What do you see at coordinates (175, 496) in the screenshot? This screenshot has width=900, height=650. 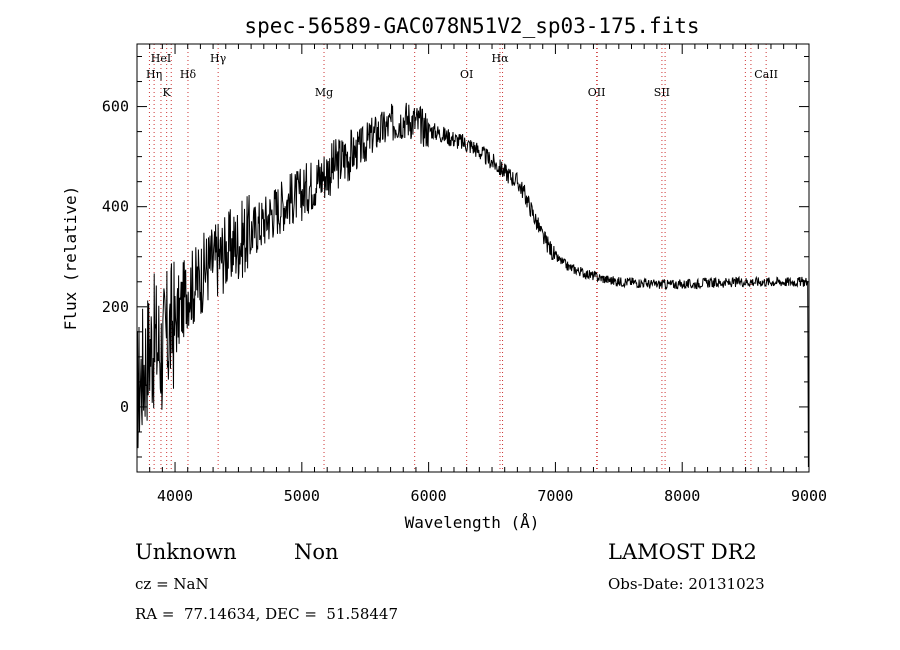 I see `x-tick-label: 4000` at bounding box center [175, 496].